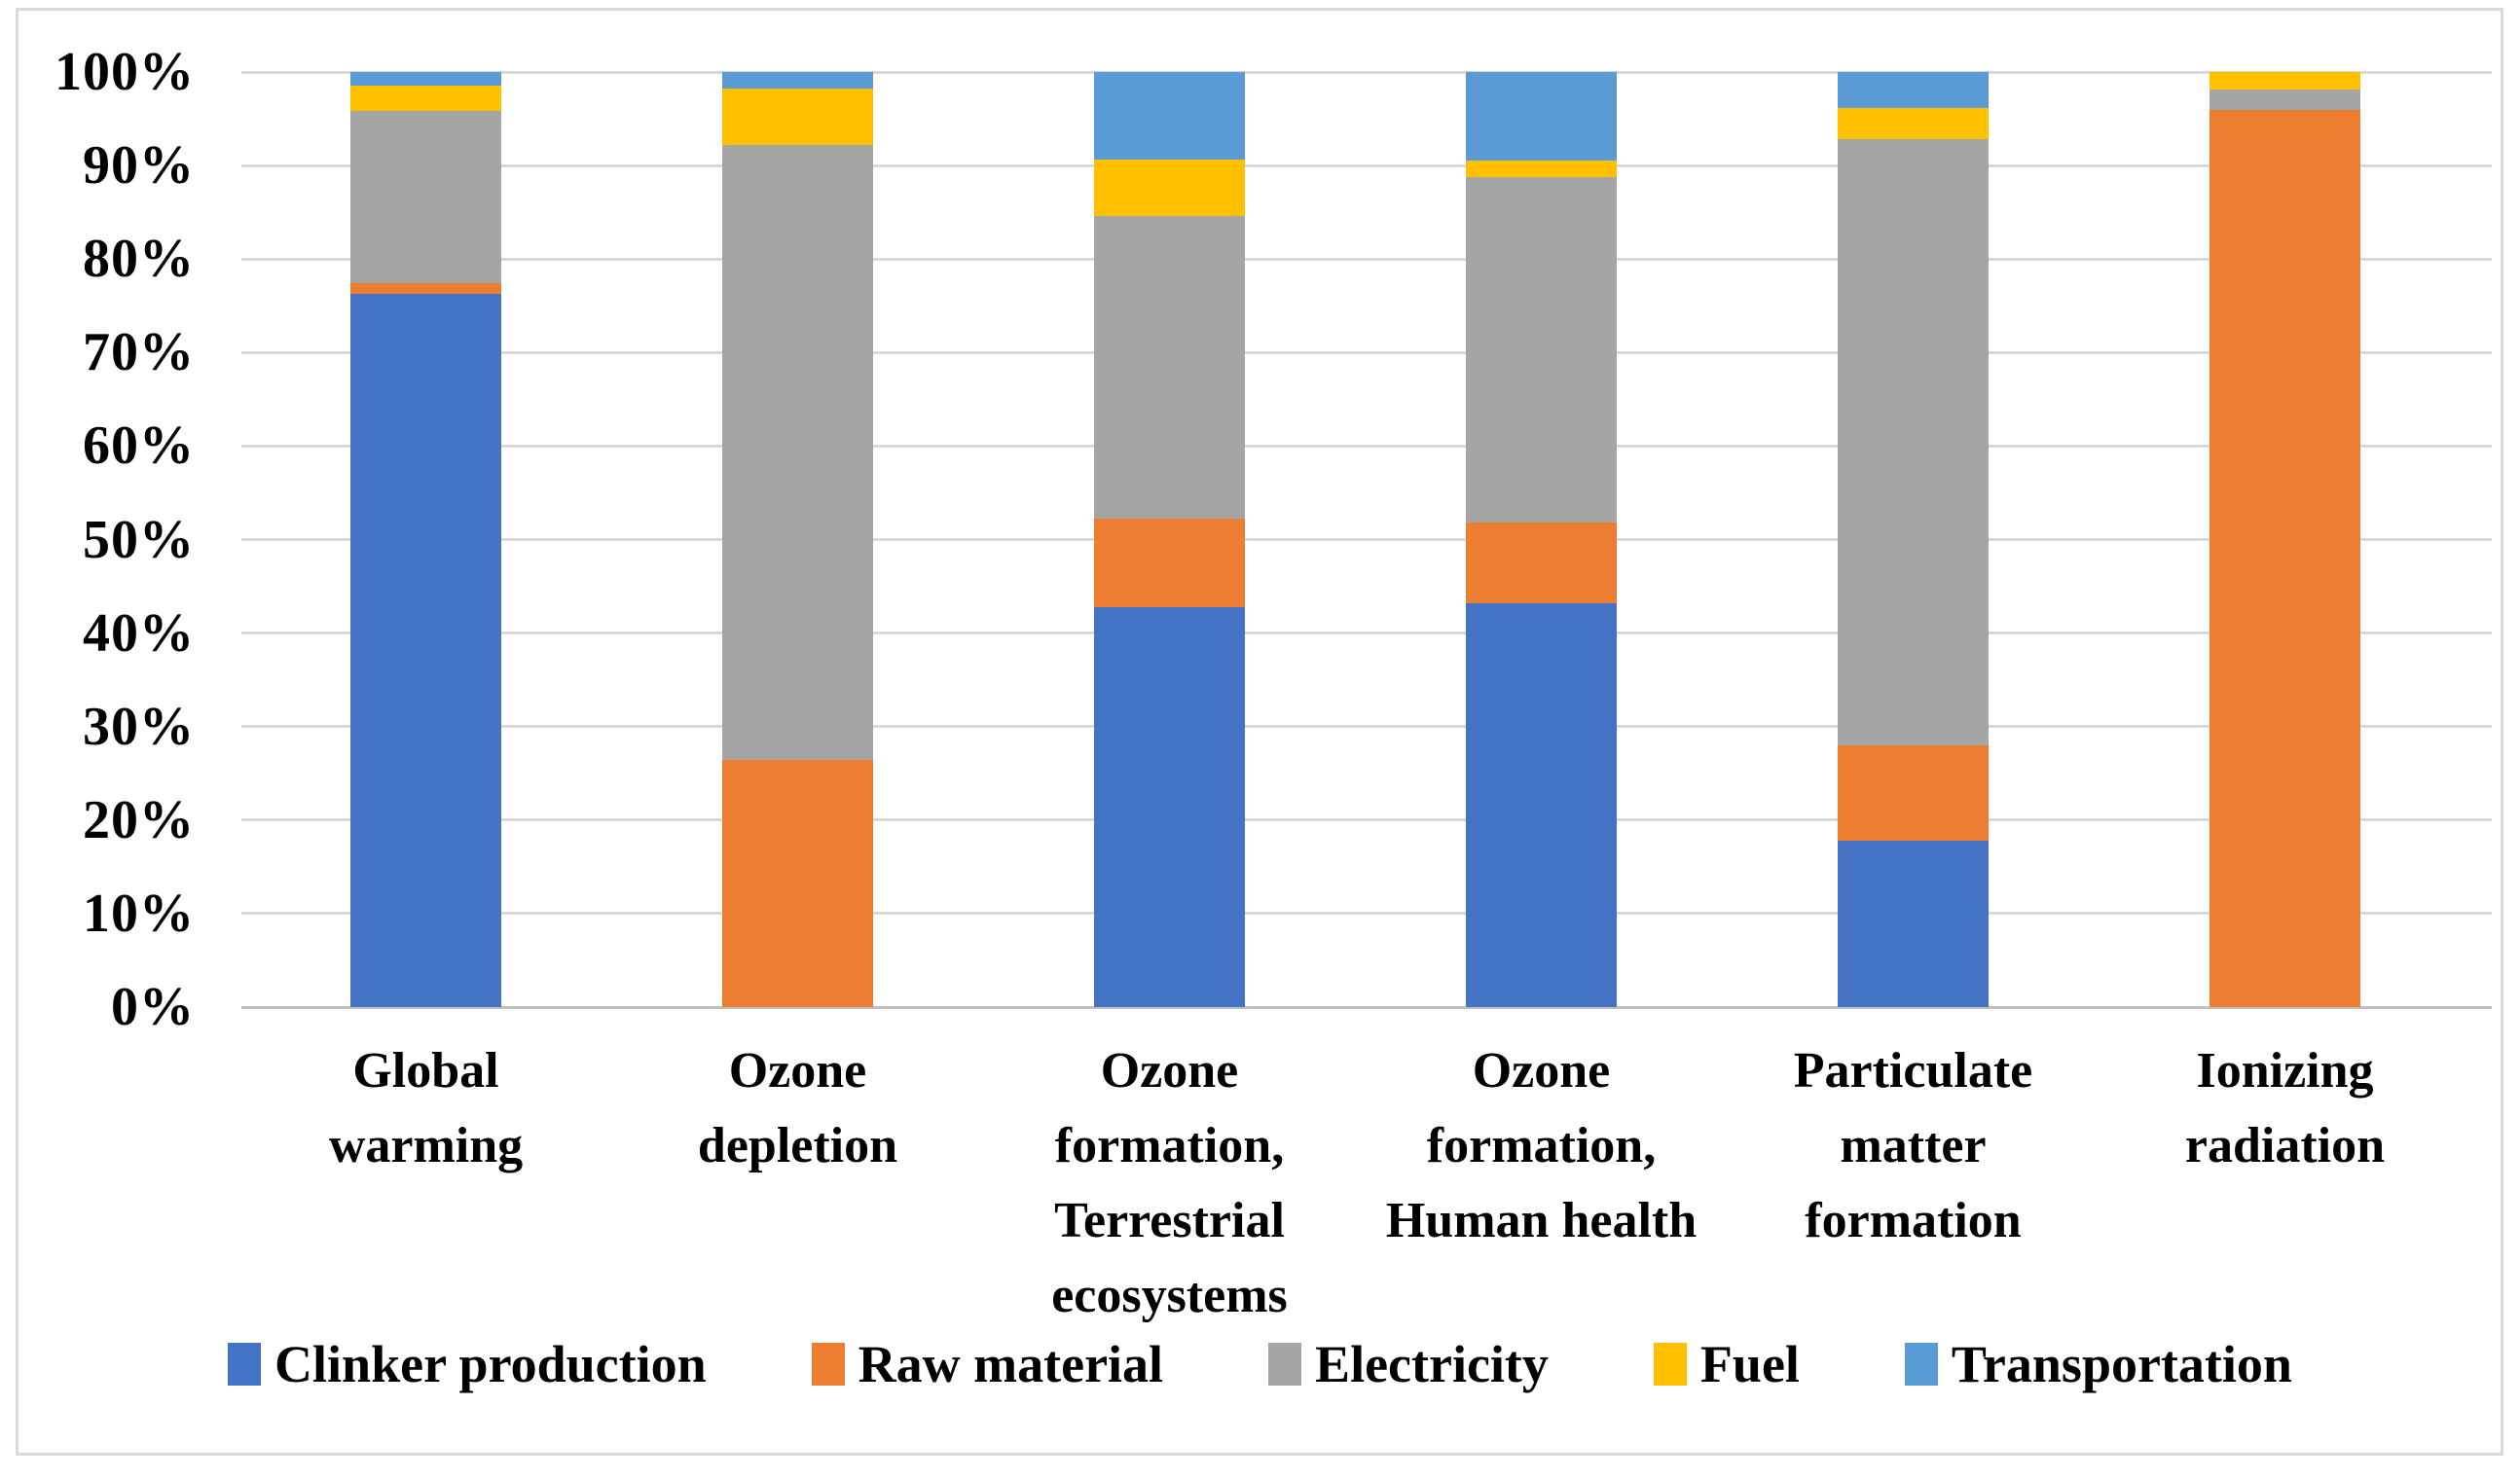 Image resolution: width=2520 pixels, height=1479 pixels. I want to click on legend-item-transportation: Transportation, so click(2098, 1364).